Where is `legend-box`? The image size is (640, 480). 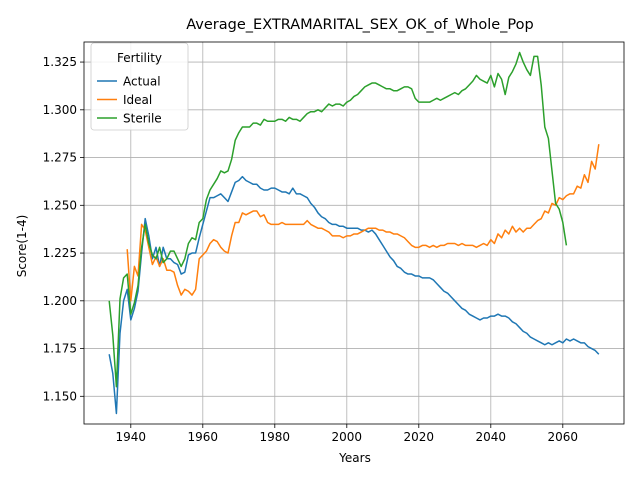
legend-box is located at coordinates (139, 86).